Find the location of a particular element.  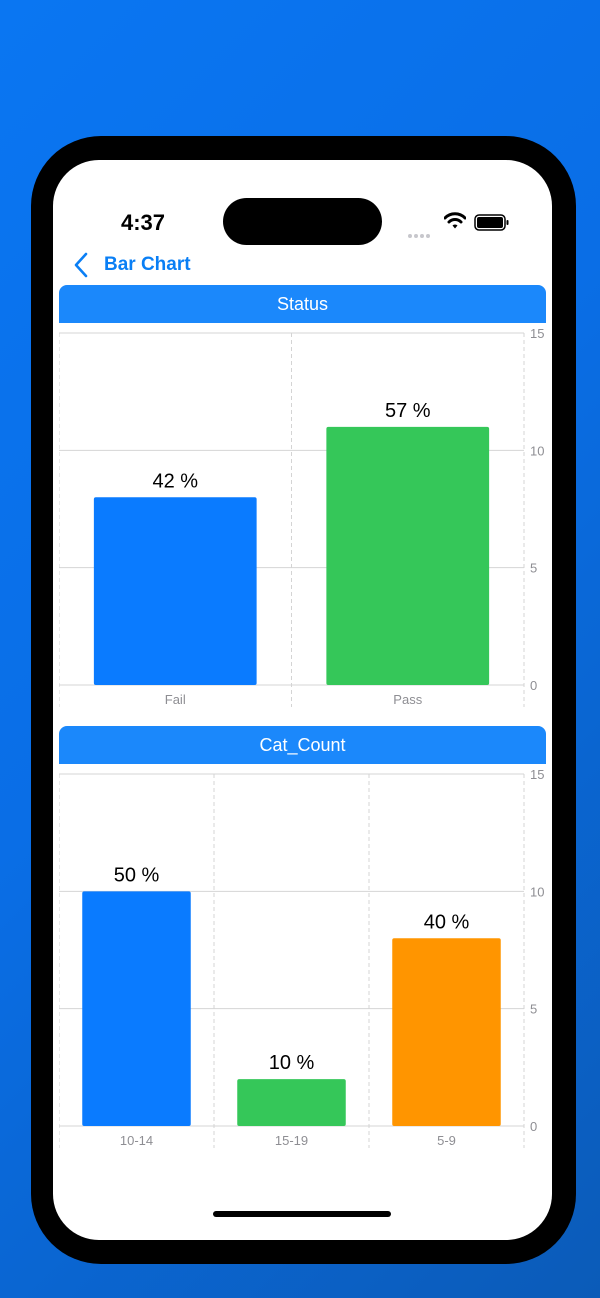

status-time: 4:37 is located at coordinates (143, 222).